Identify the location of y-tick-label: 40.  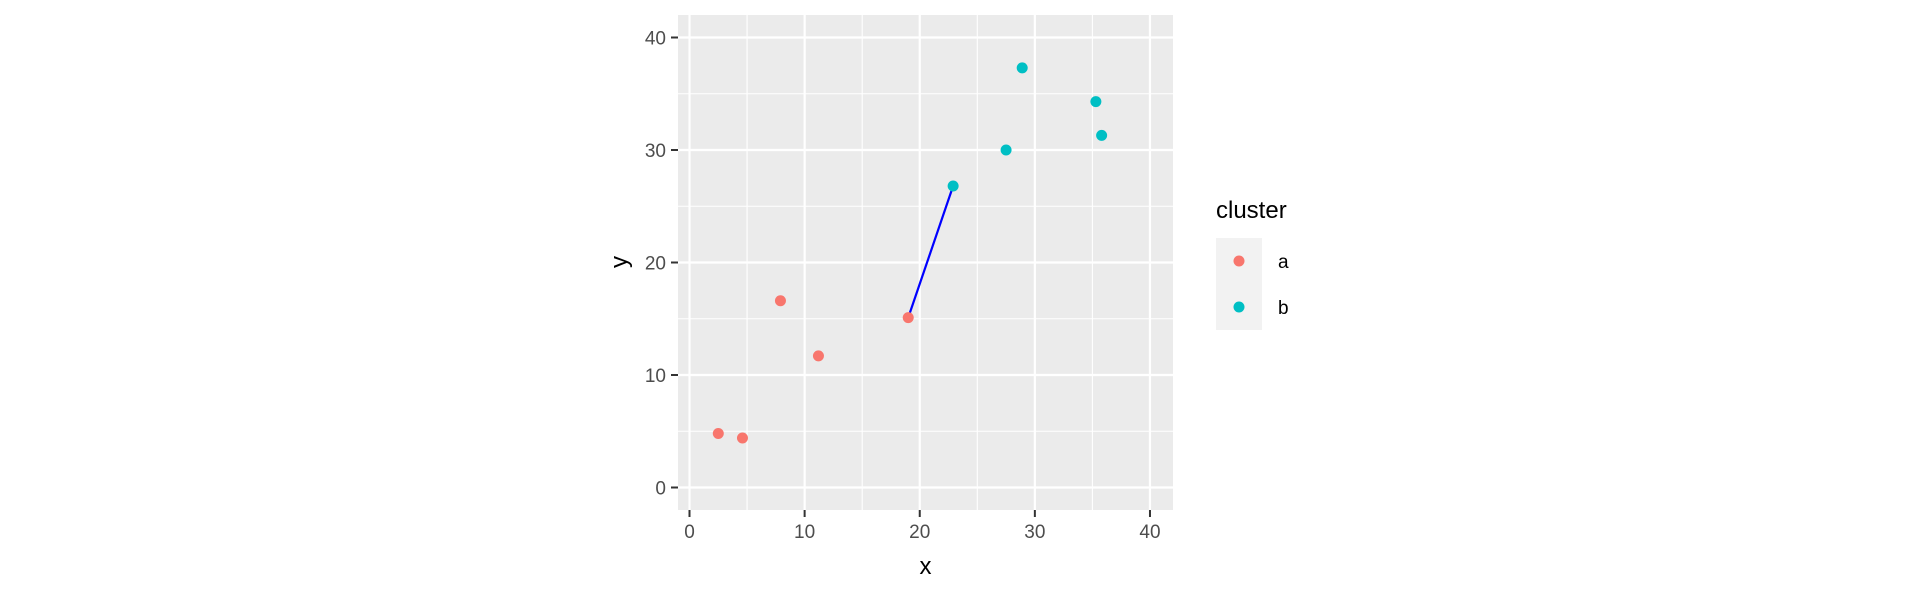
(655, 39).